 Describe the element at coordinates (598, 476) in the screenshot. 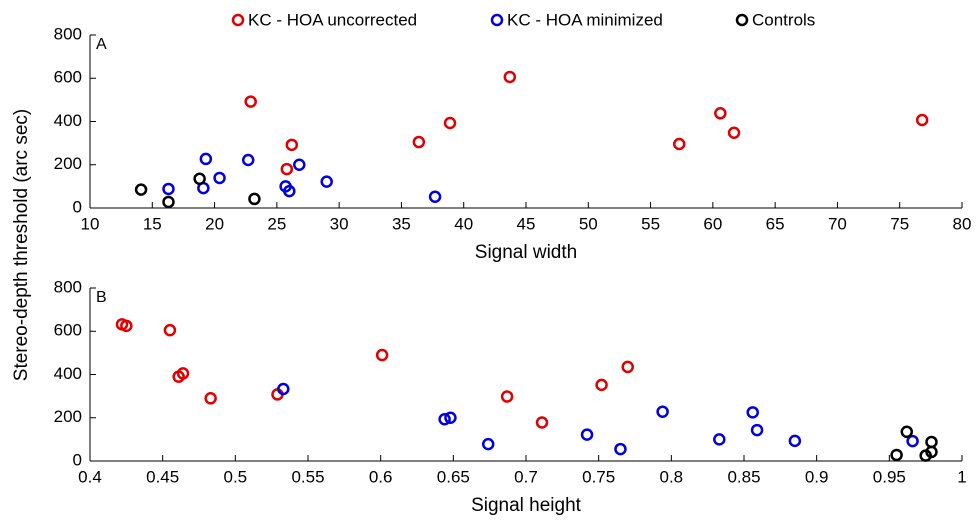

I see `x-tick-label: 0.75` at that location.